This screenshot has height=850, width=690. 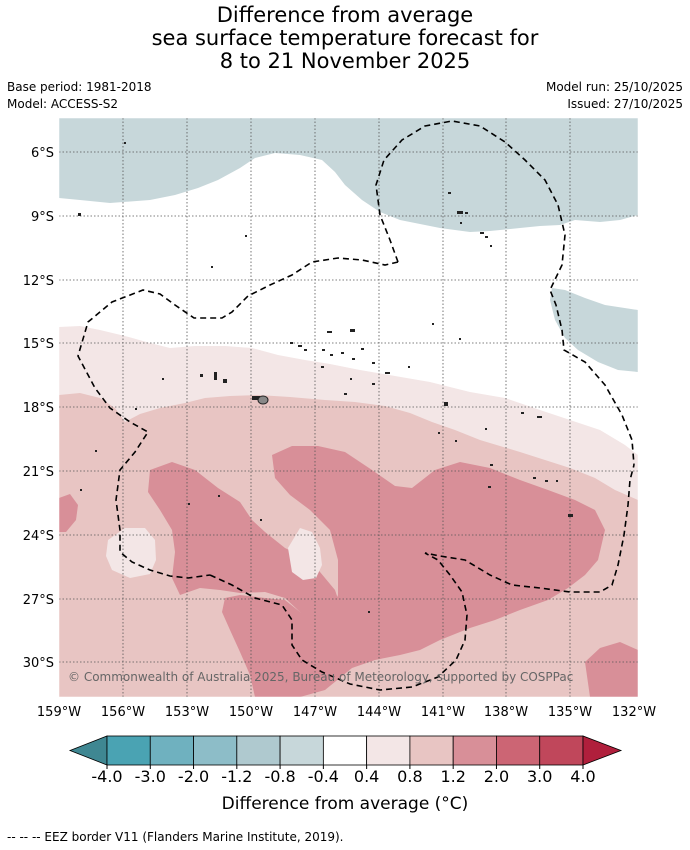 What do you see at coordinates (88, 750) in the screenshot?
I see `colorbar-extend-low` at bounding box center [88, 750].